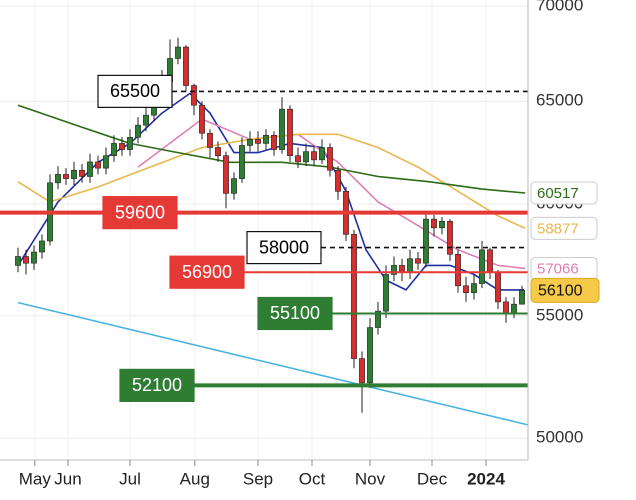  I want to click on last-price-box, so click(565, 290).